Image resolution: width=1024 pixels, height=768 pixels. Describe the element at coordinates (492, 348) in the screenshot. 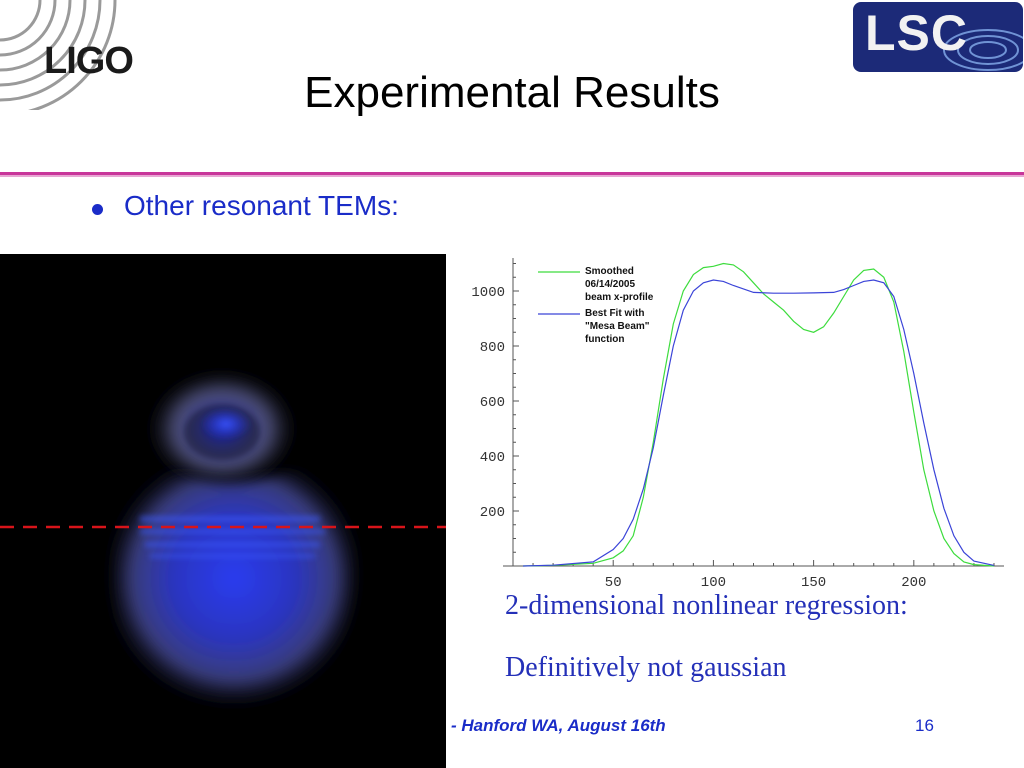

I see `y-tick-label: 800` at that location.